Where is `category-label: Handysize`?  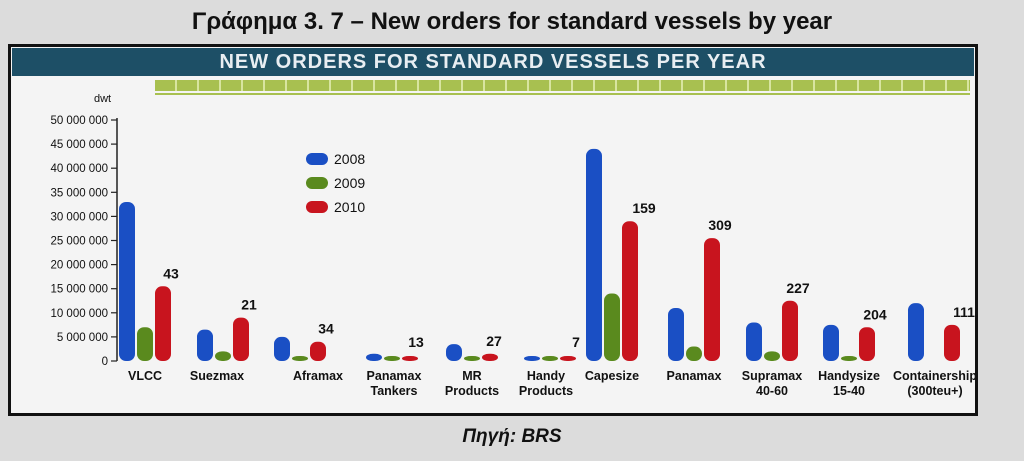
category-label: Handysize is located at coordinates (849, 376).